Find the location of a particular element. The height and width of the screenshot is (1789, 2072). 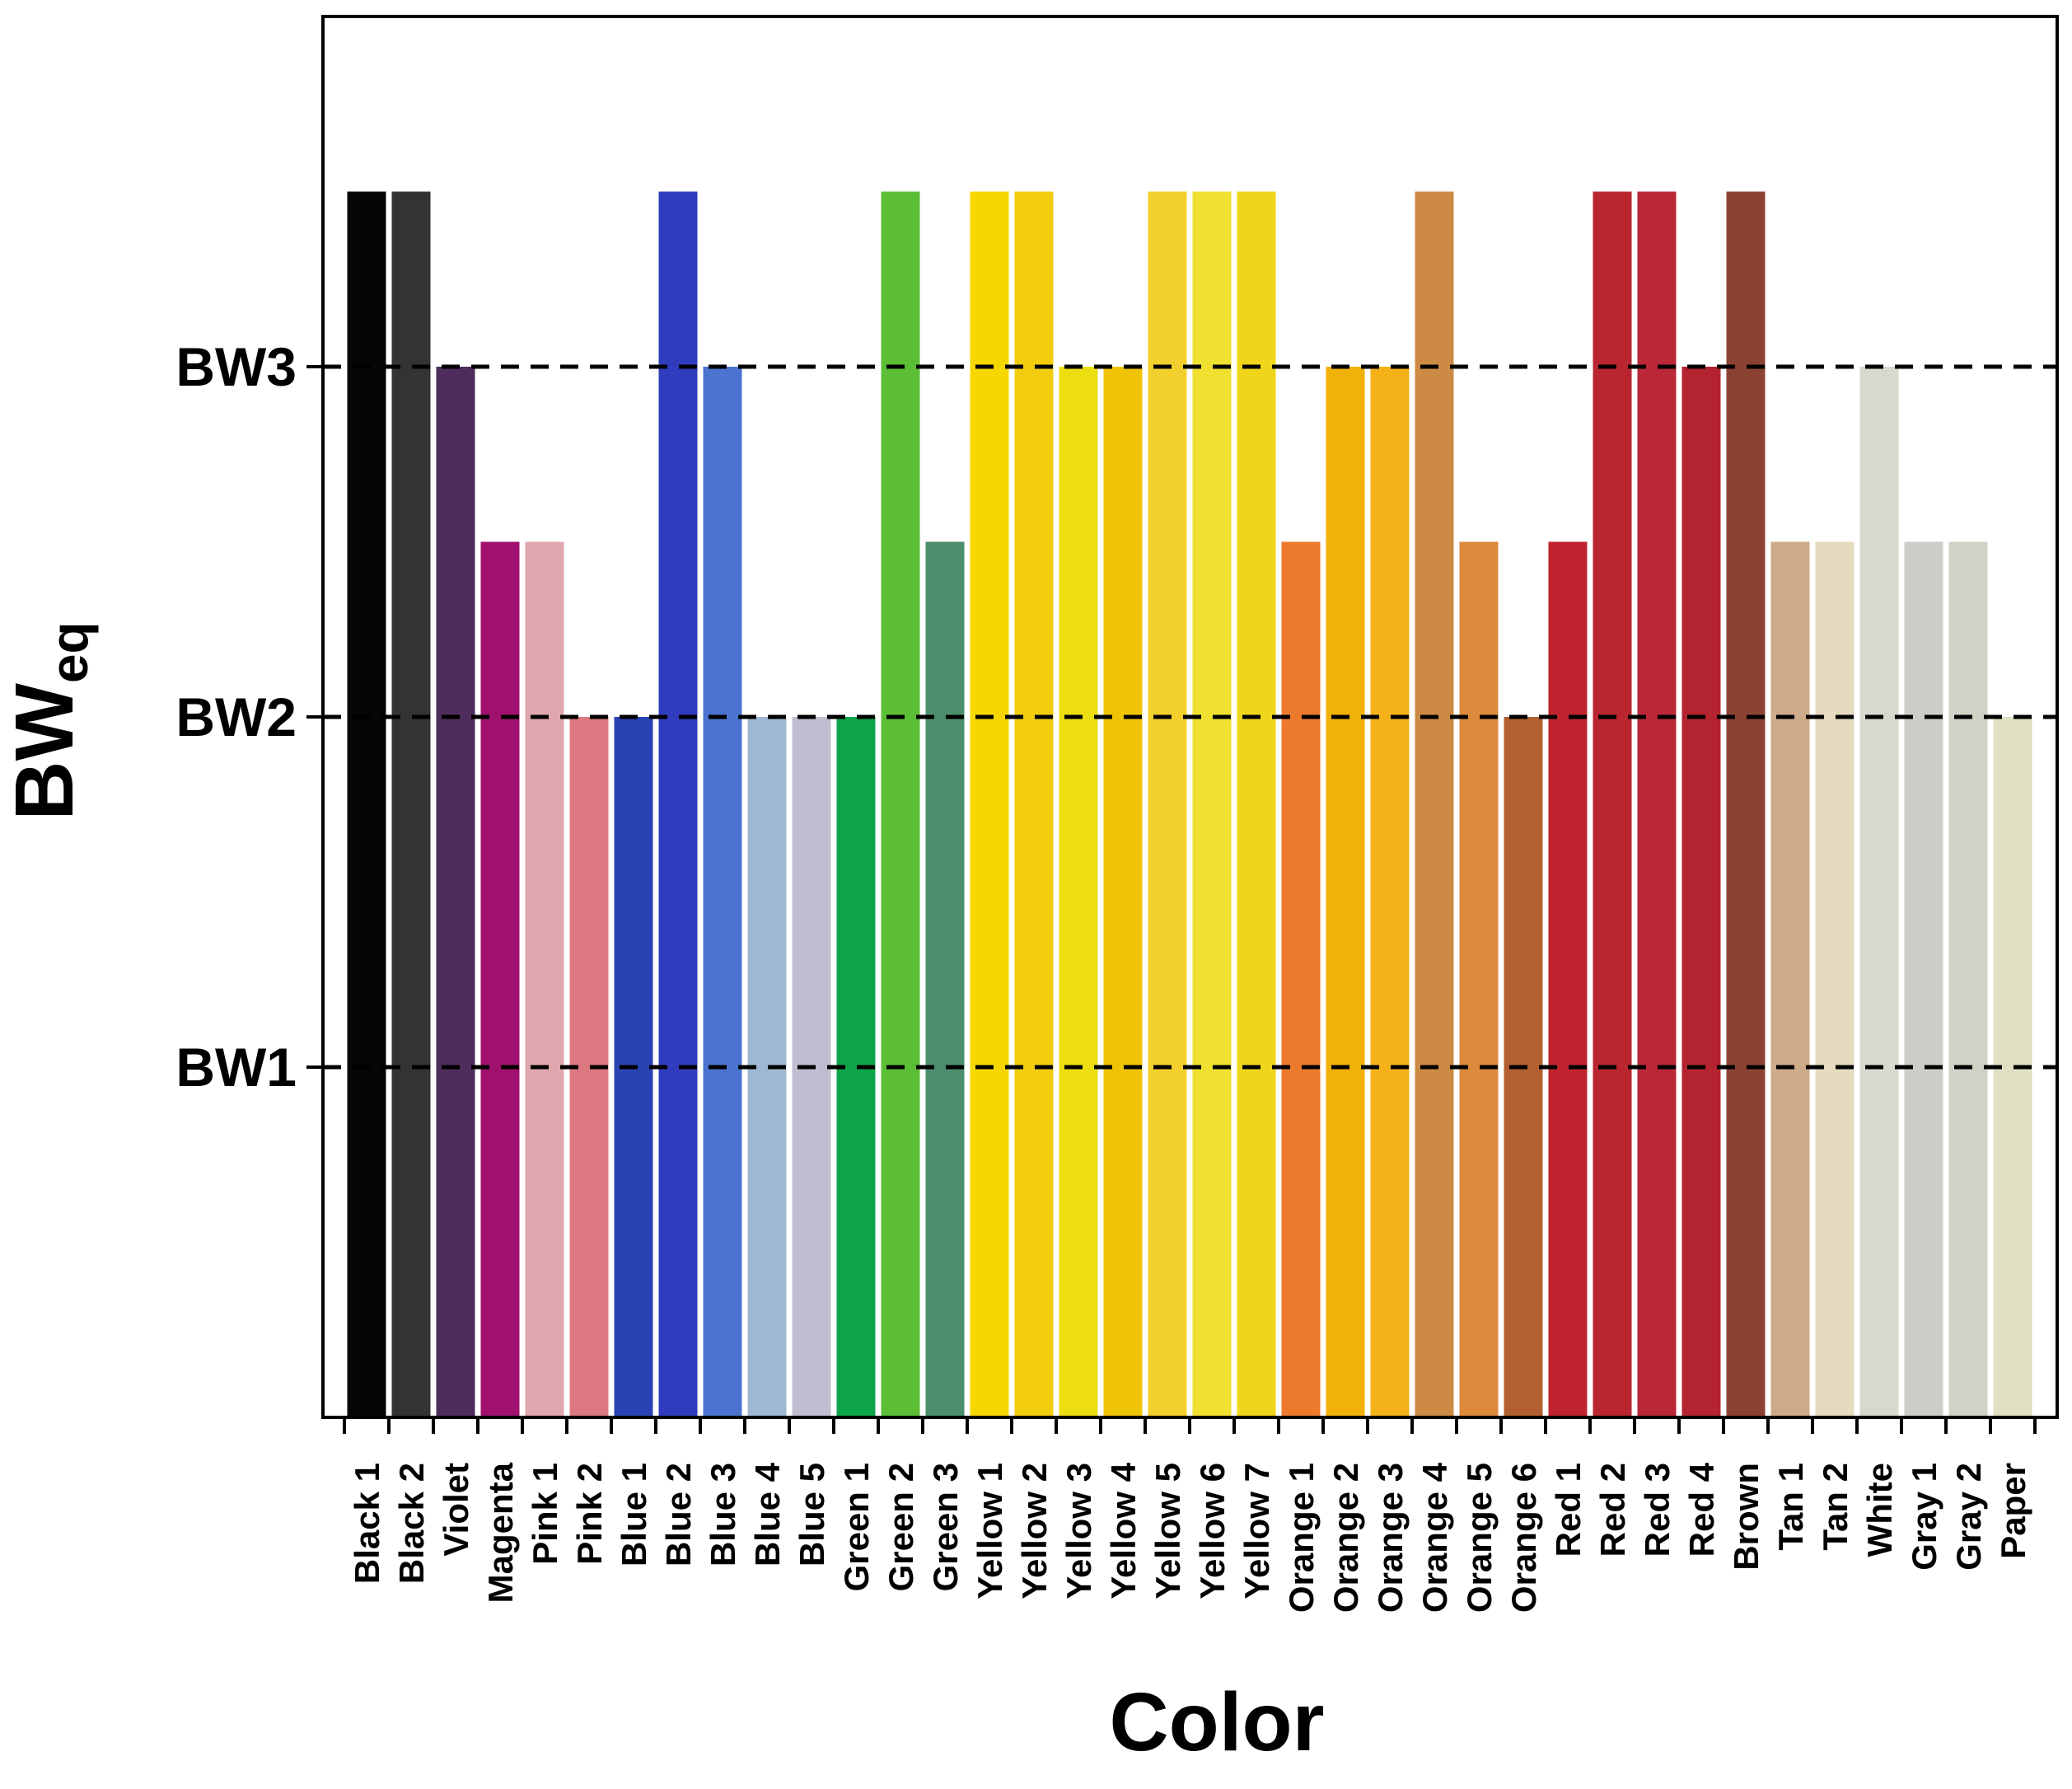

x-tick-label-yellow-4: Yellow 4 is located at coordinates (1124, 1531).